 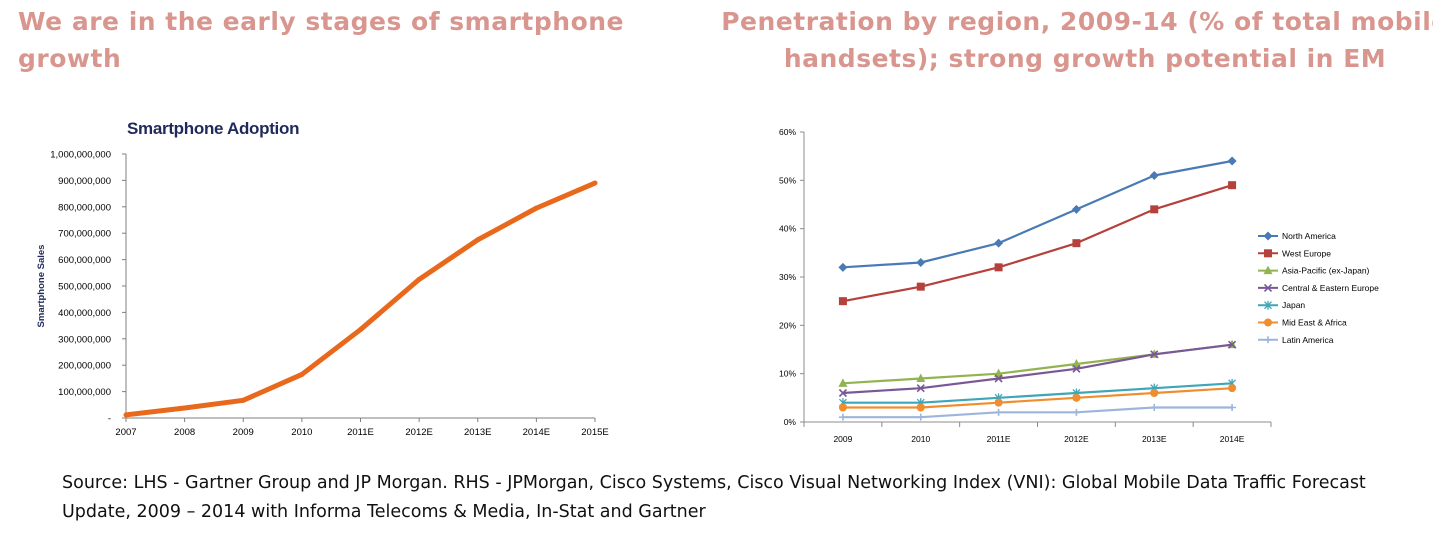 I want to click on legend-label: North America, so click(x=1309, y=236).